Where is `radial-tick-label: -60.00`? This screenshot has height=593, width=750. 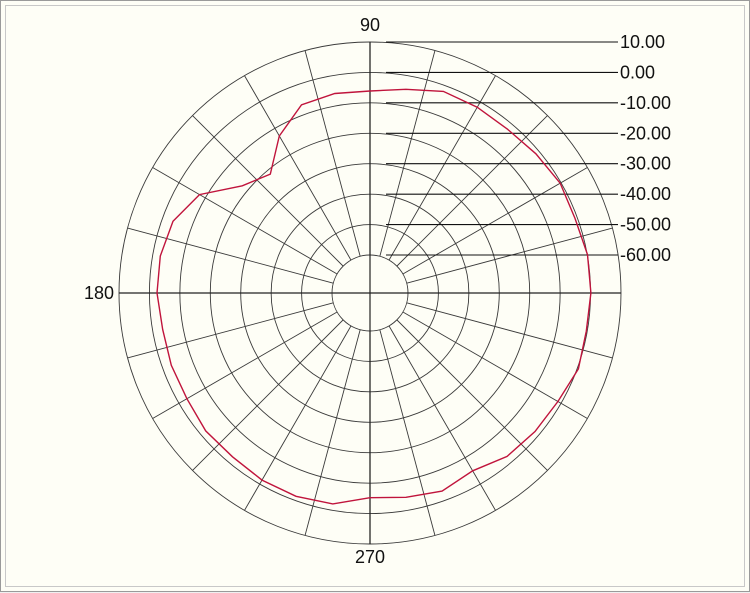
radial-tick-label: -60.00 is located at coordinates (645, 255).